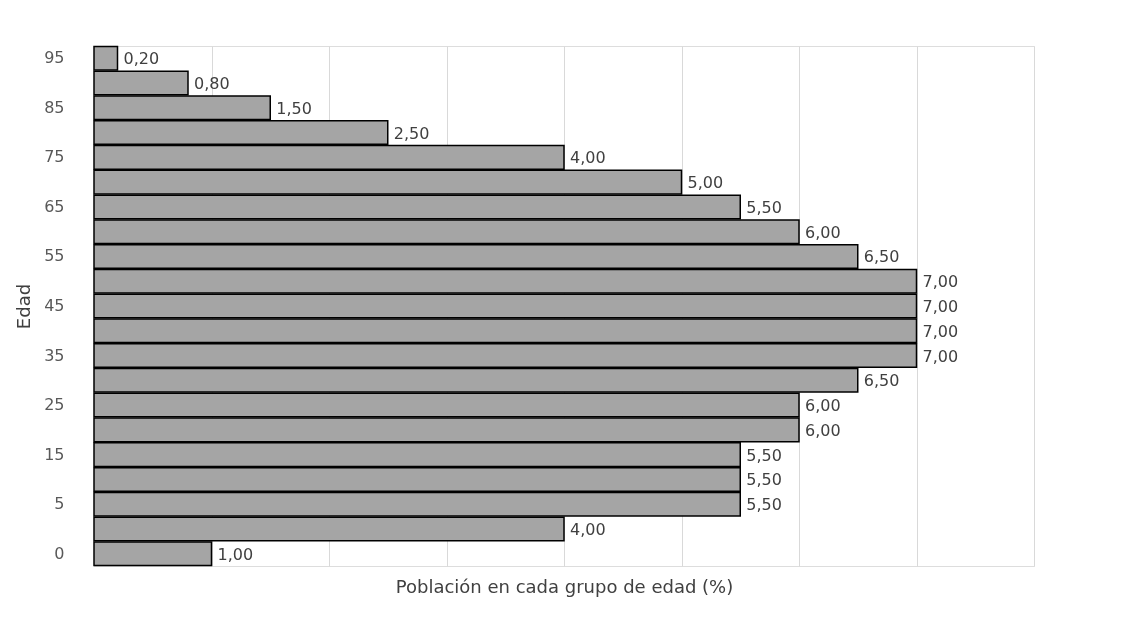 Image resolution: width=1130 pixels, height=637 pixels. What do you see at coordinates (54, 256) in the screenshot?
I see `y-tick-label: 55` at bounding box center [54, 256].